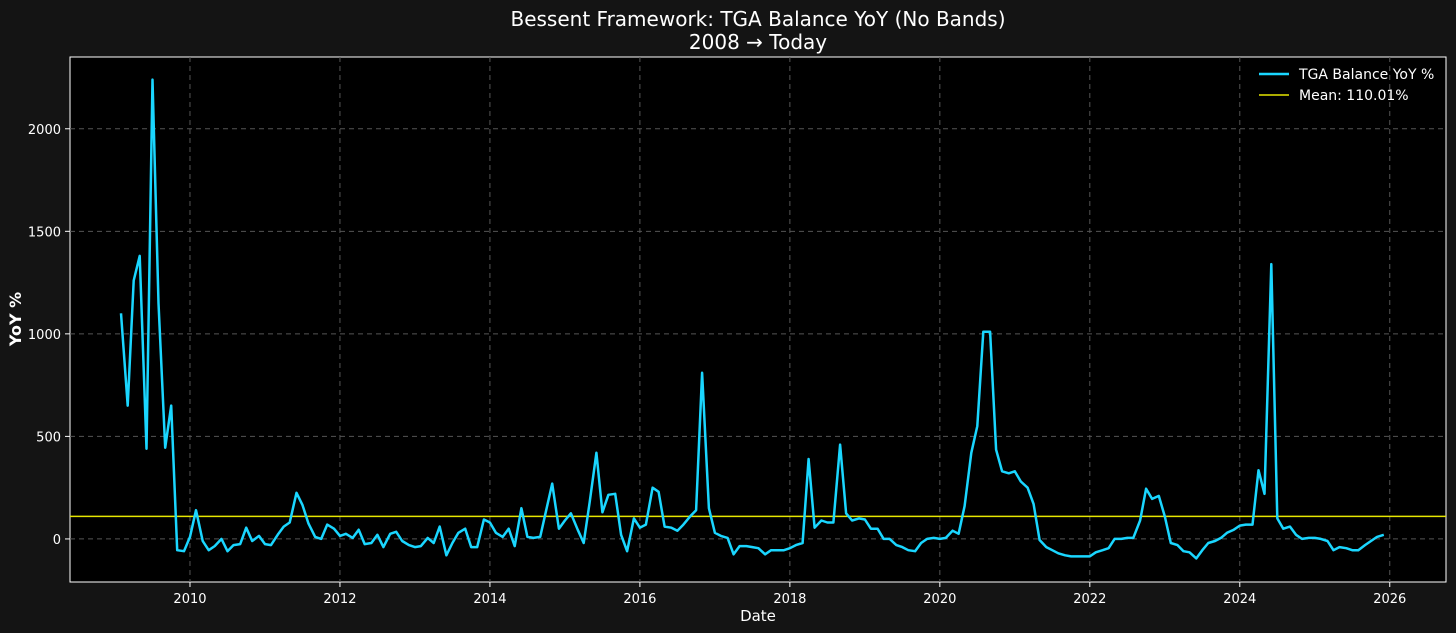 This screenshot has width=1456, height=633. I want to click on x-tick-label: 2024, so click(1239, 599).